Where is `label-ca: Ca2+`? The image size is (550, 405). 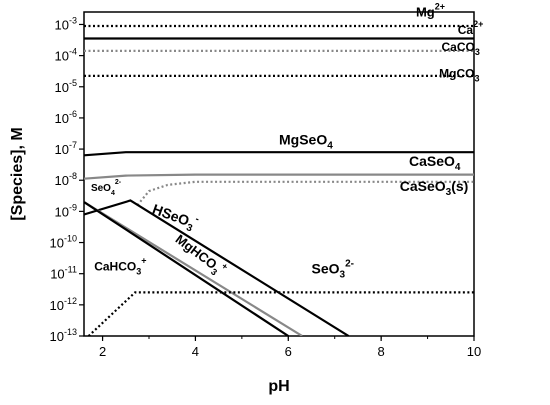
label-ca: Ca2+ is located at coordinates (471, 28).